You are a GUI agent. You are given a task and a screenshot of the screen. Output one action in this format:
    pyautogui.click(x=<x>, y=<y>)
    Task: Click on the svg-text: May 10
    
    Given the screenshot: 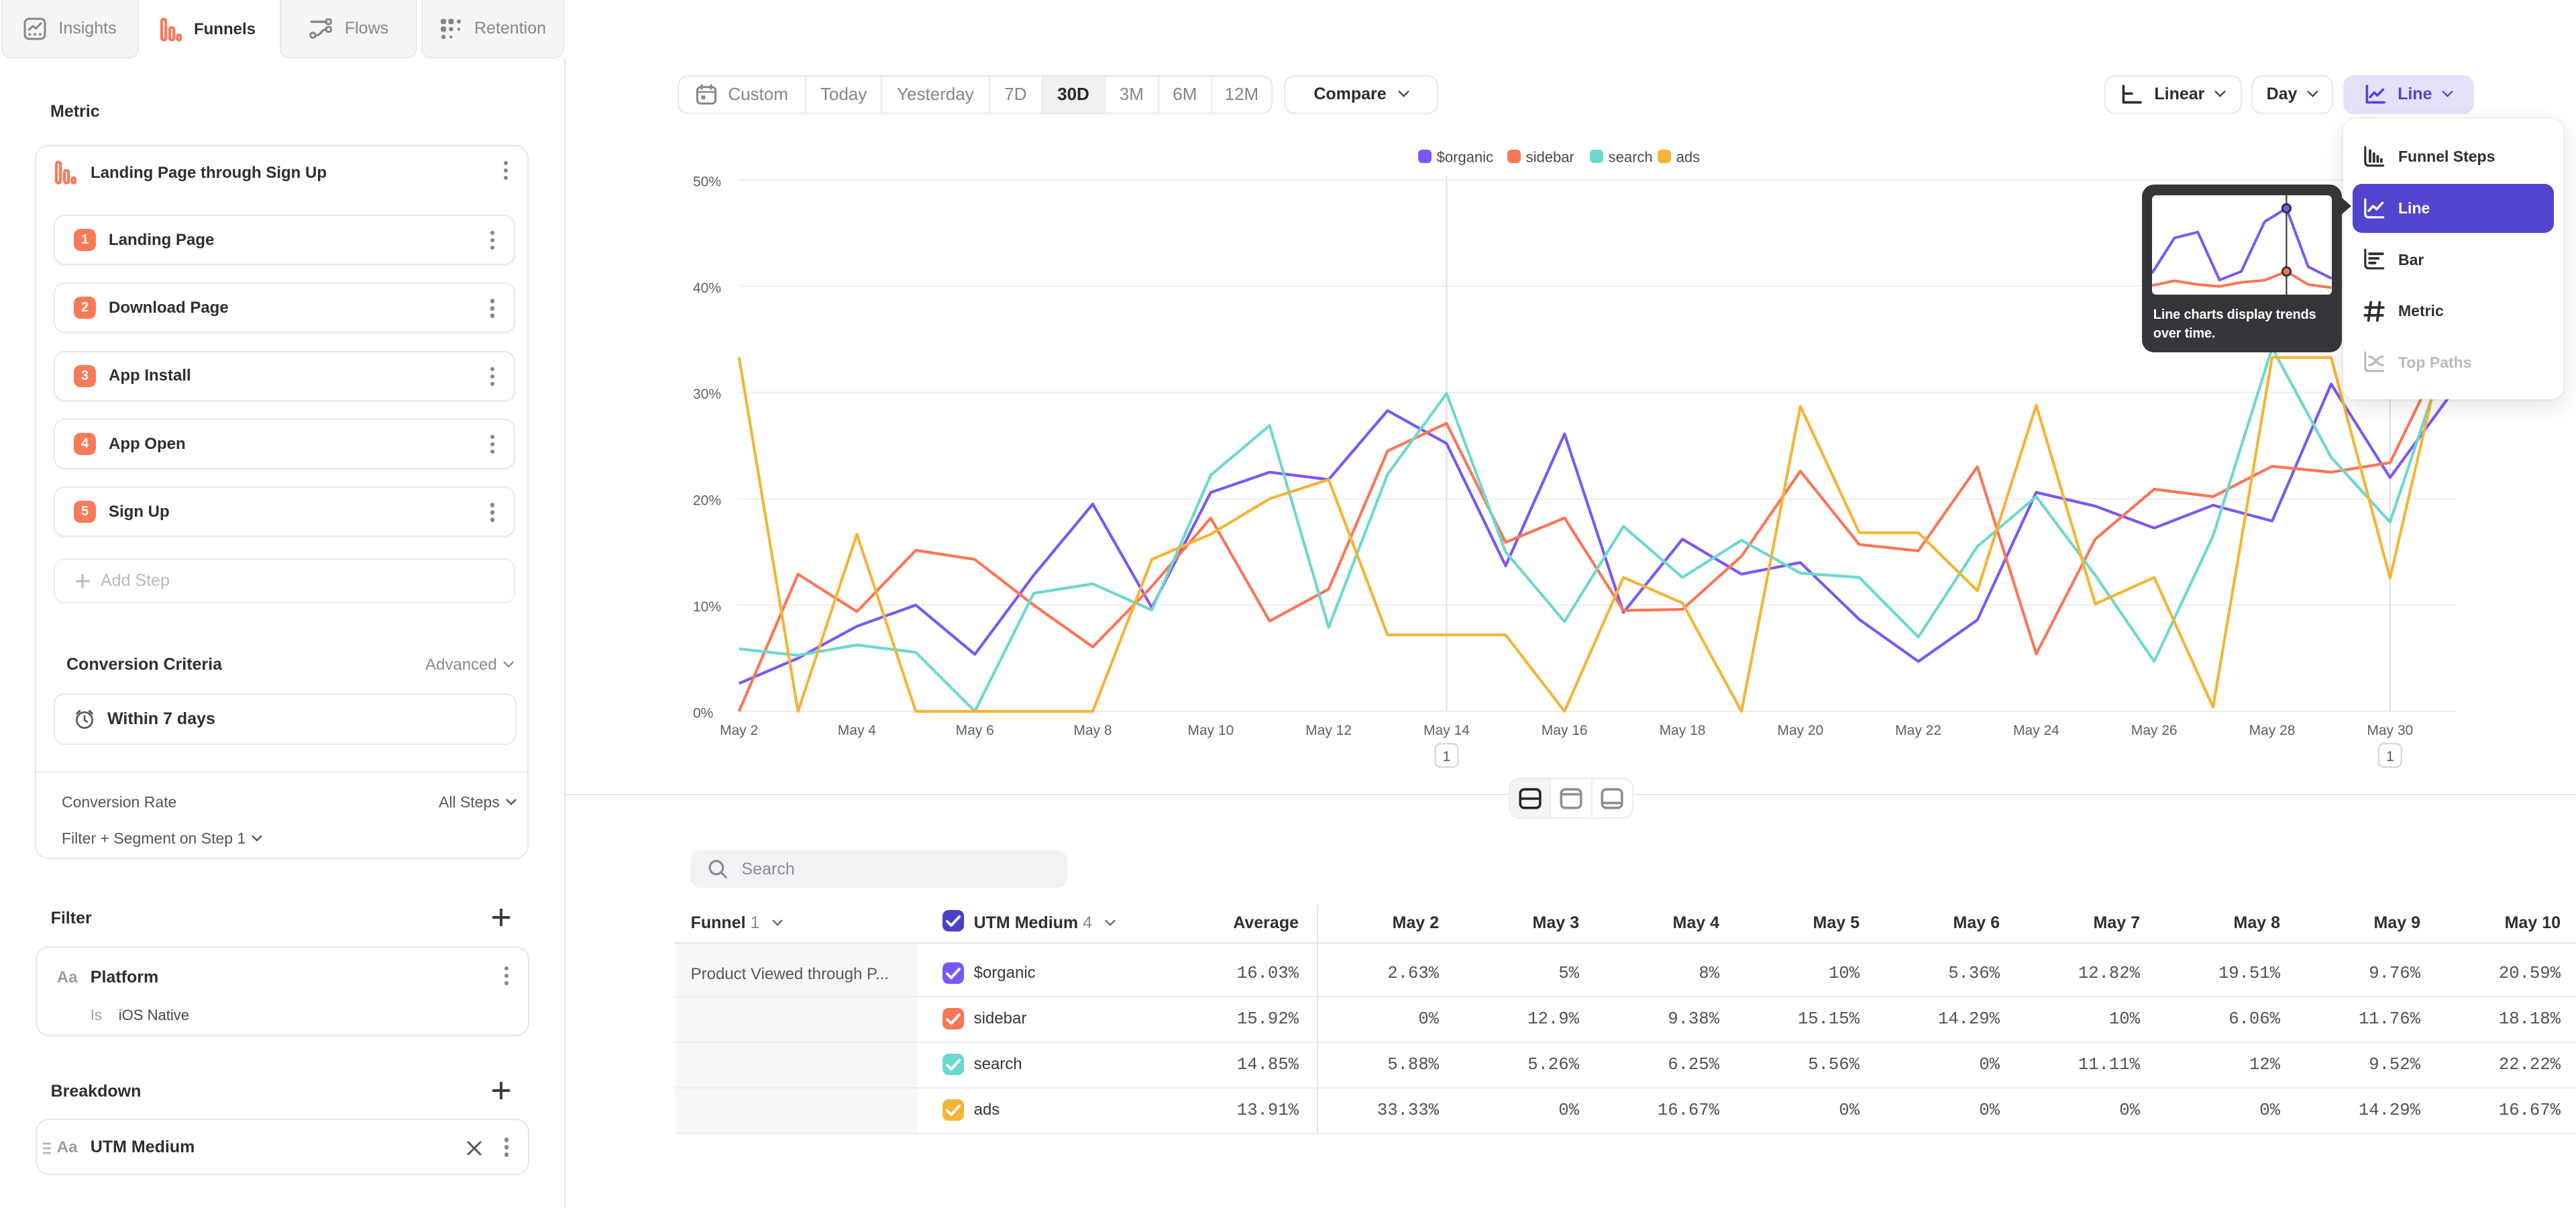 What is the action you would take?
    pyautogui.click(x=1210, y=730)
    